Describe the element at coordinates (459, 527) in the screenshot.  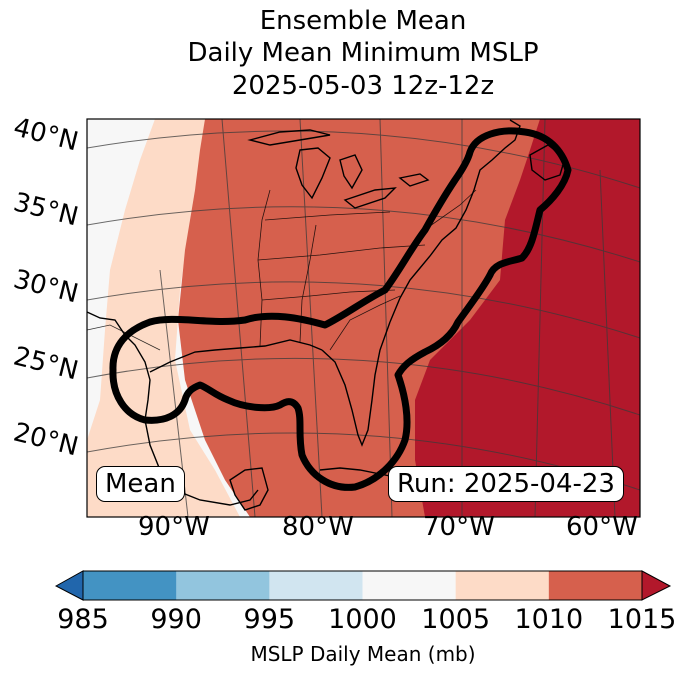
I see `lon-label-70w: 70°W` at that location.